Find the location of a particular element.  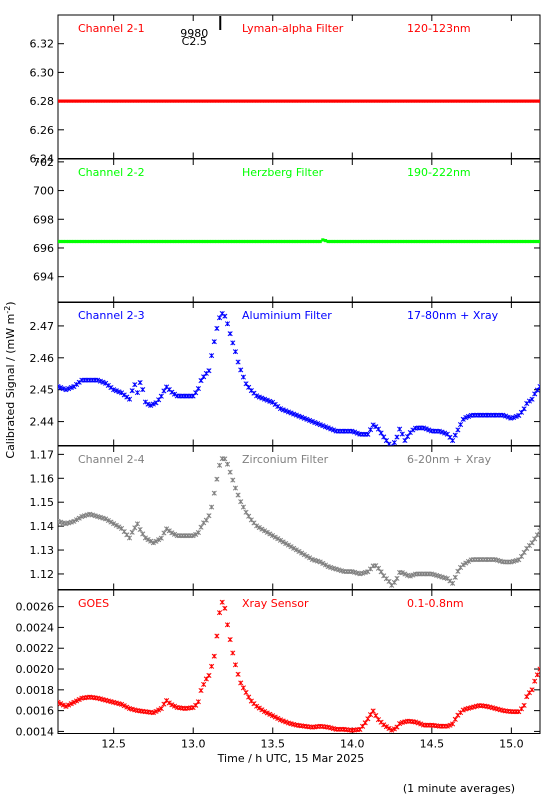

averaging-note: (1 minute averages) is located at coordinates (459, 788).